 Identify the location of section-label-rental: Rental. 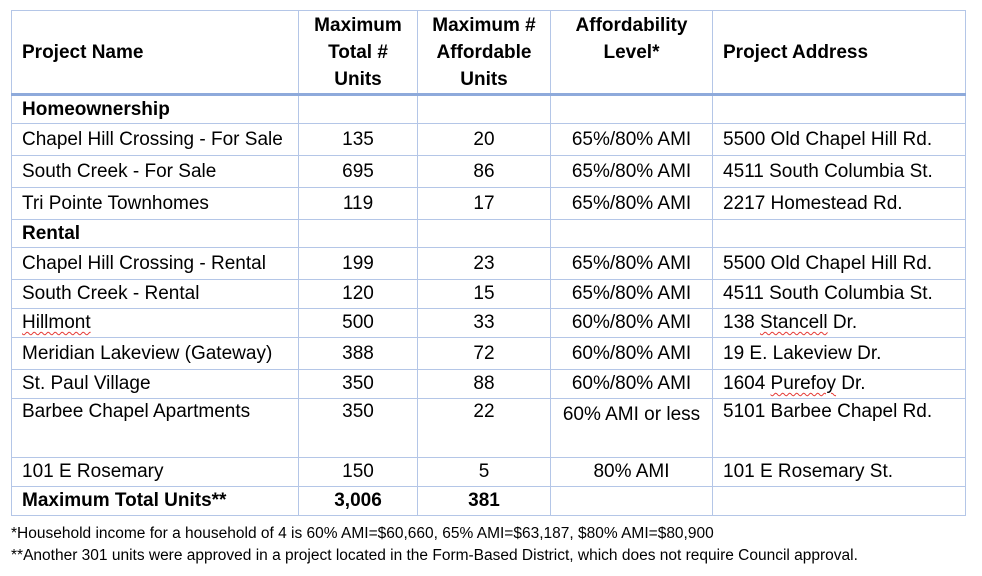
(155, 233).